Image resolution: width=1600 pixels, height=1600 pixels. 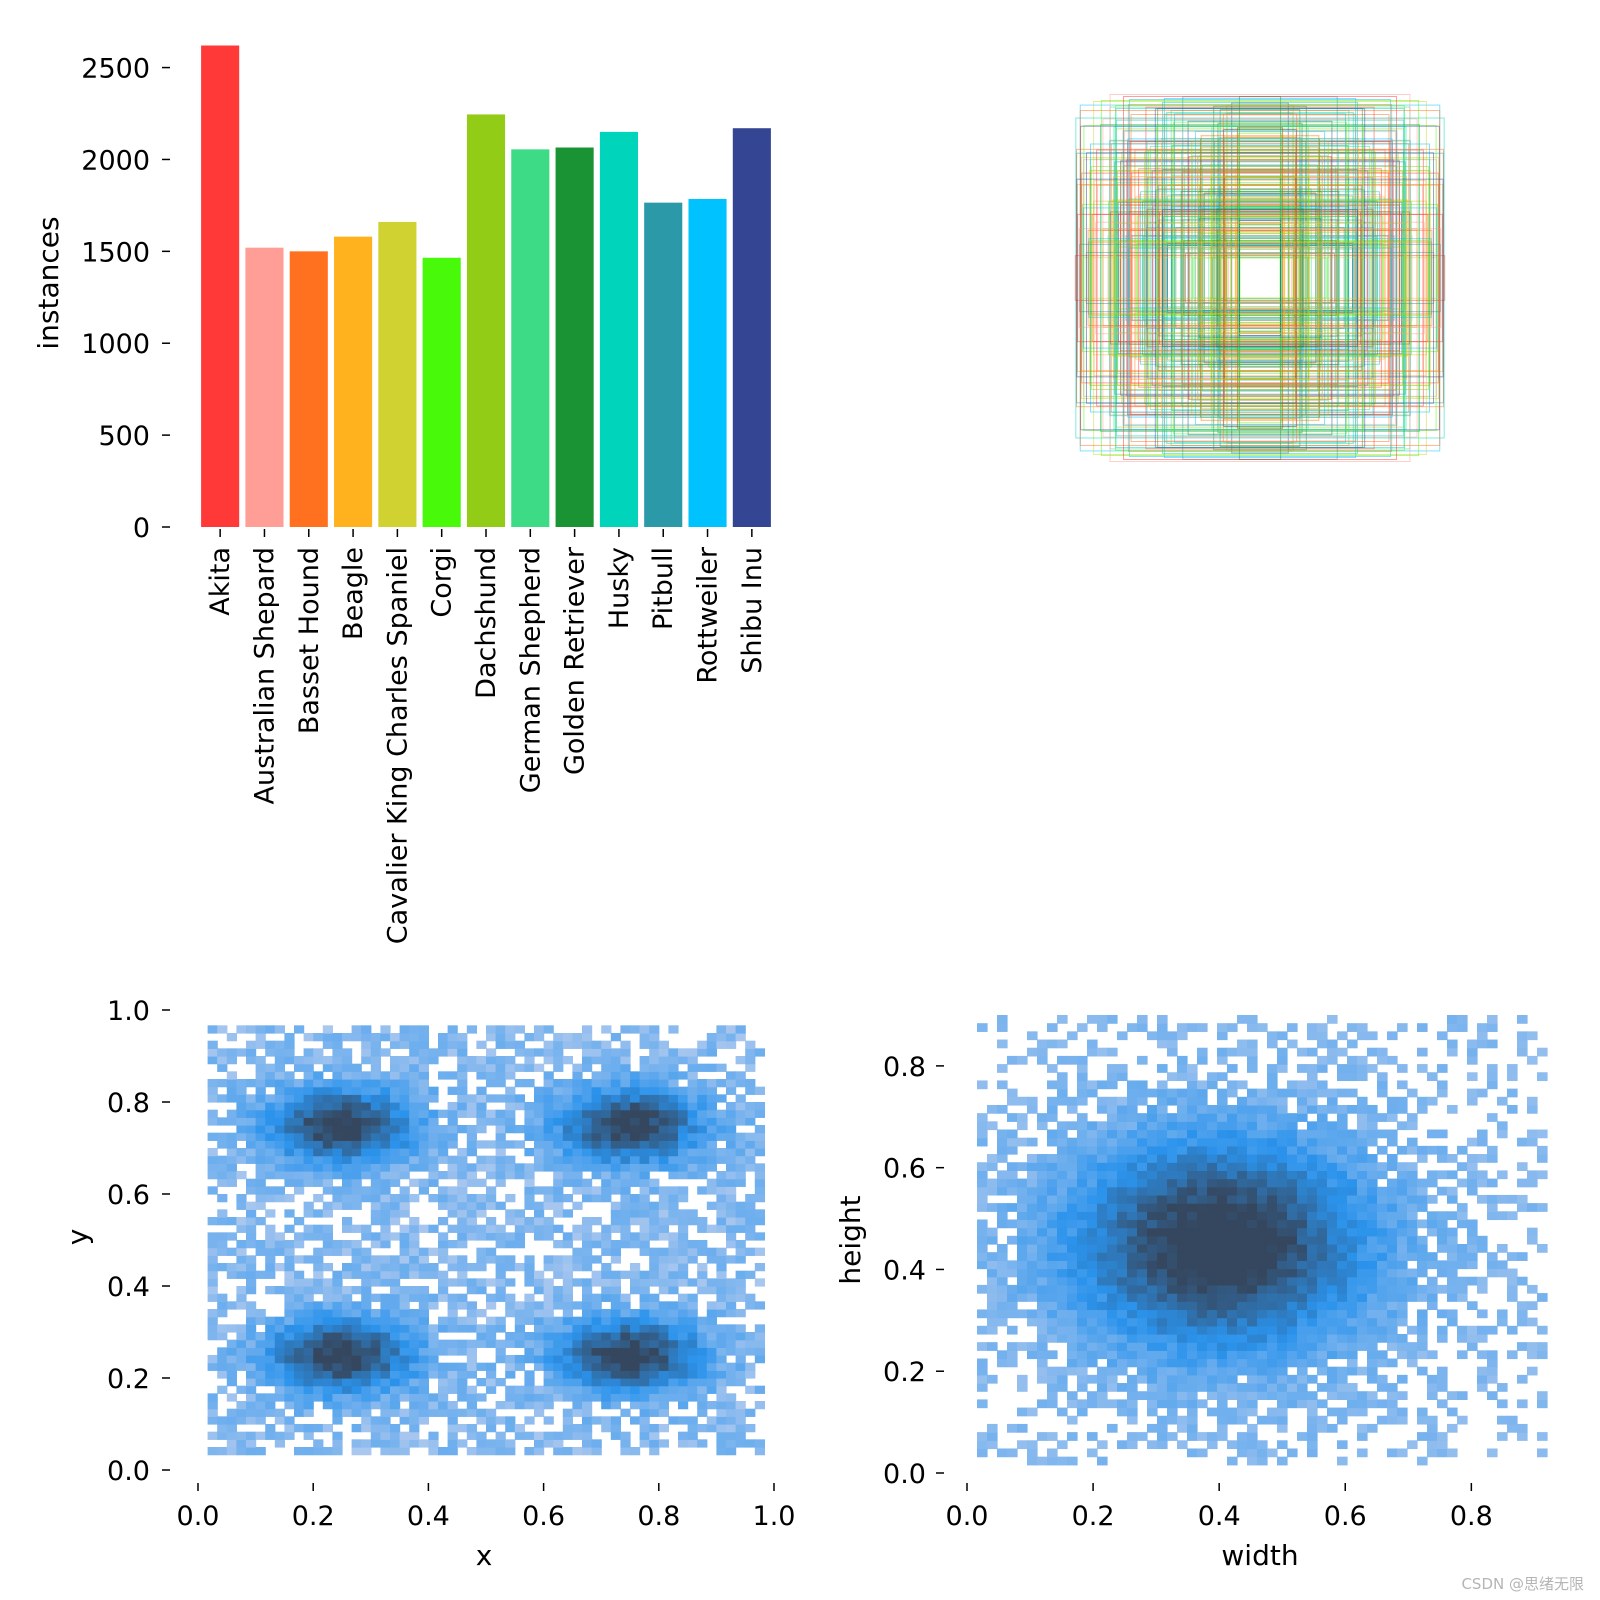 I want to click on box-outline, so click(x=1260, y=278).